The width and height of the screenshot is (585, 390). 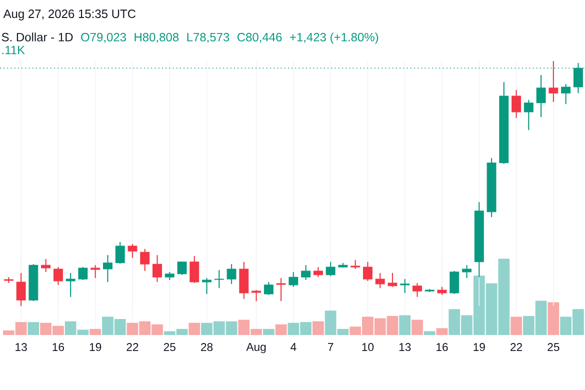 What do you see at coordinates (331, 347) in the screenshot?
I see `x-tick-label: 7` at bounding box center [331, 347].